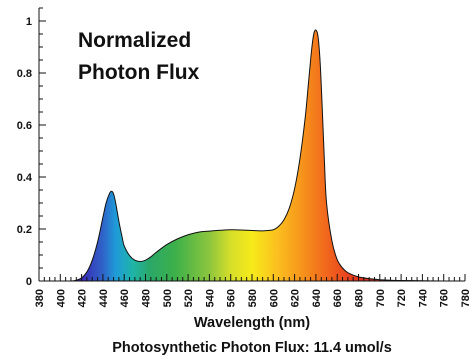  I want to click on x-tick-label: 420, so click(83, 298).